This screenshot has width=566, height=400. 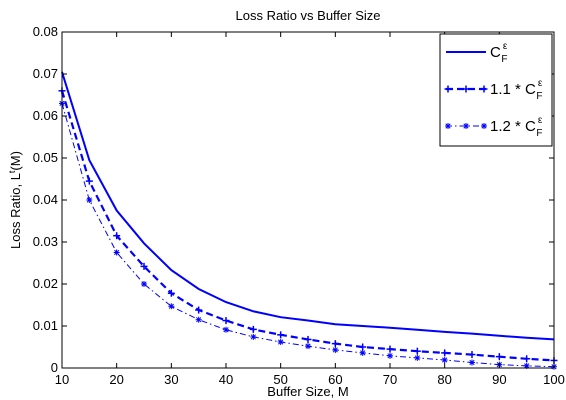 What do you see at coordinates (62, 379) in the screenshot?
I see `x-tick-label: 10` at bounding box center [62, 379].